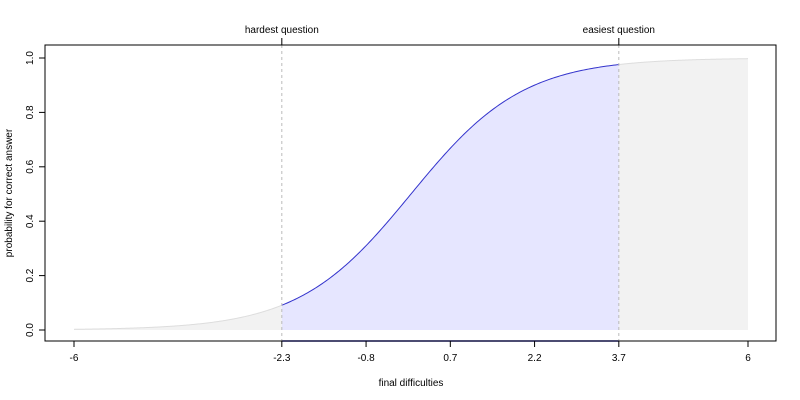 The width and height of the screenshot is (800, 400). I want to click on curve-segment-right, so click(683, 62).